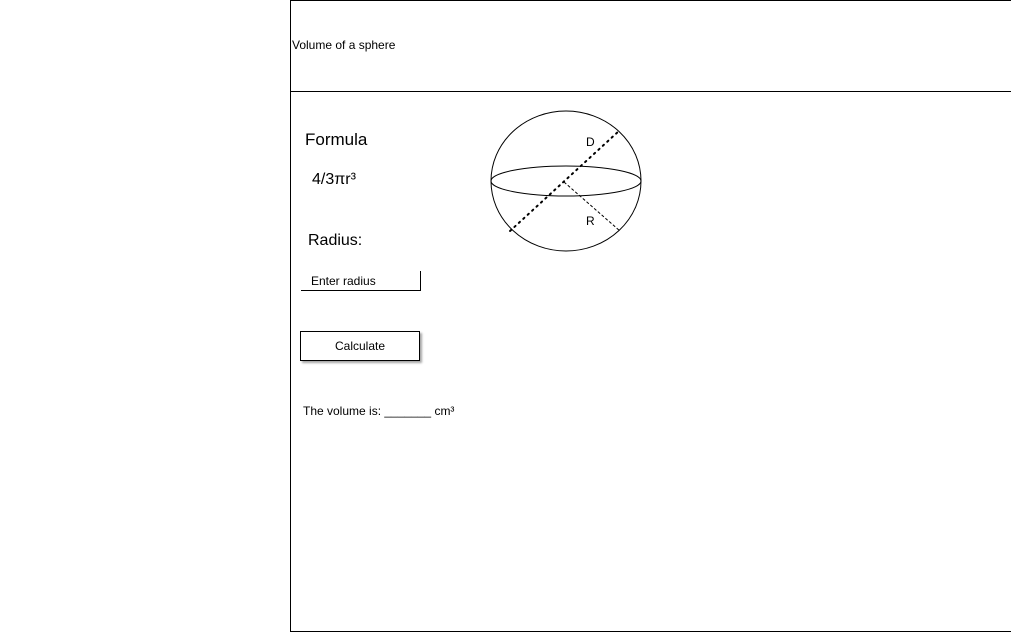 The height and width of the screenshot is (632, 1011). I want to click on formula-expression: 4/3πr³, so click(334, 179).